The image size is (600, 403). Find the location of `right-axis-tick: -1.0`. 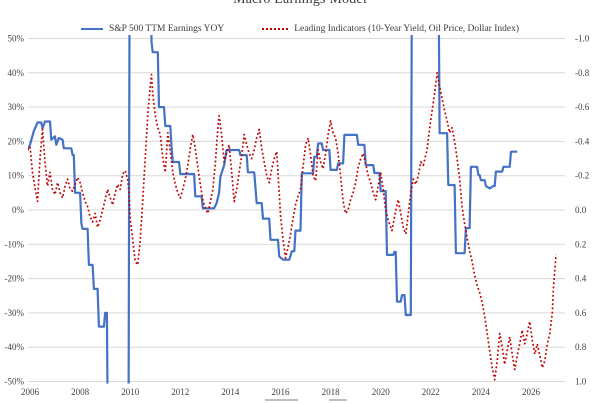

right-axis-tick: -1.0 is located at coordinates (582, 39).